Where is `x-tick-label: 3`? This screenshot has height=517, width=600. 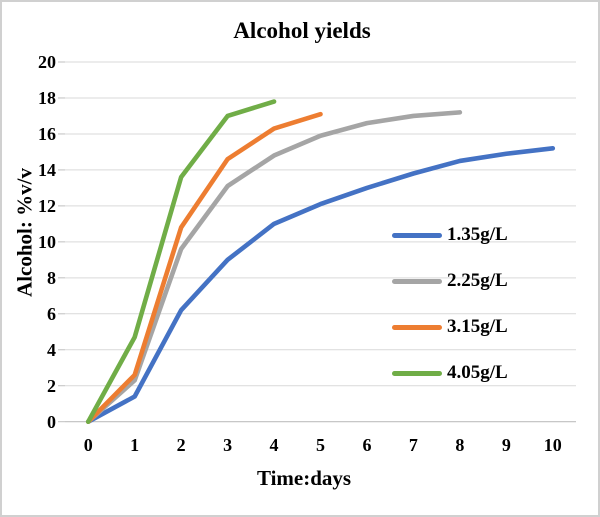 x-tick-label: 3 is located at coordinates (228, 445).